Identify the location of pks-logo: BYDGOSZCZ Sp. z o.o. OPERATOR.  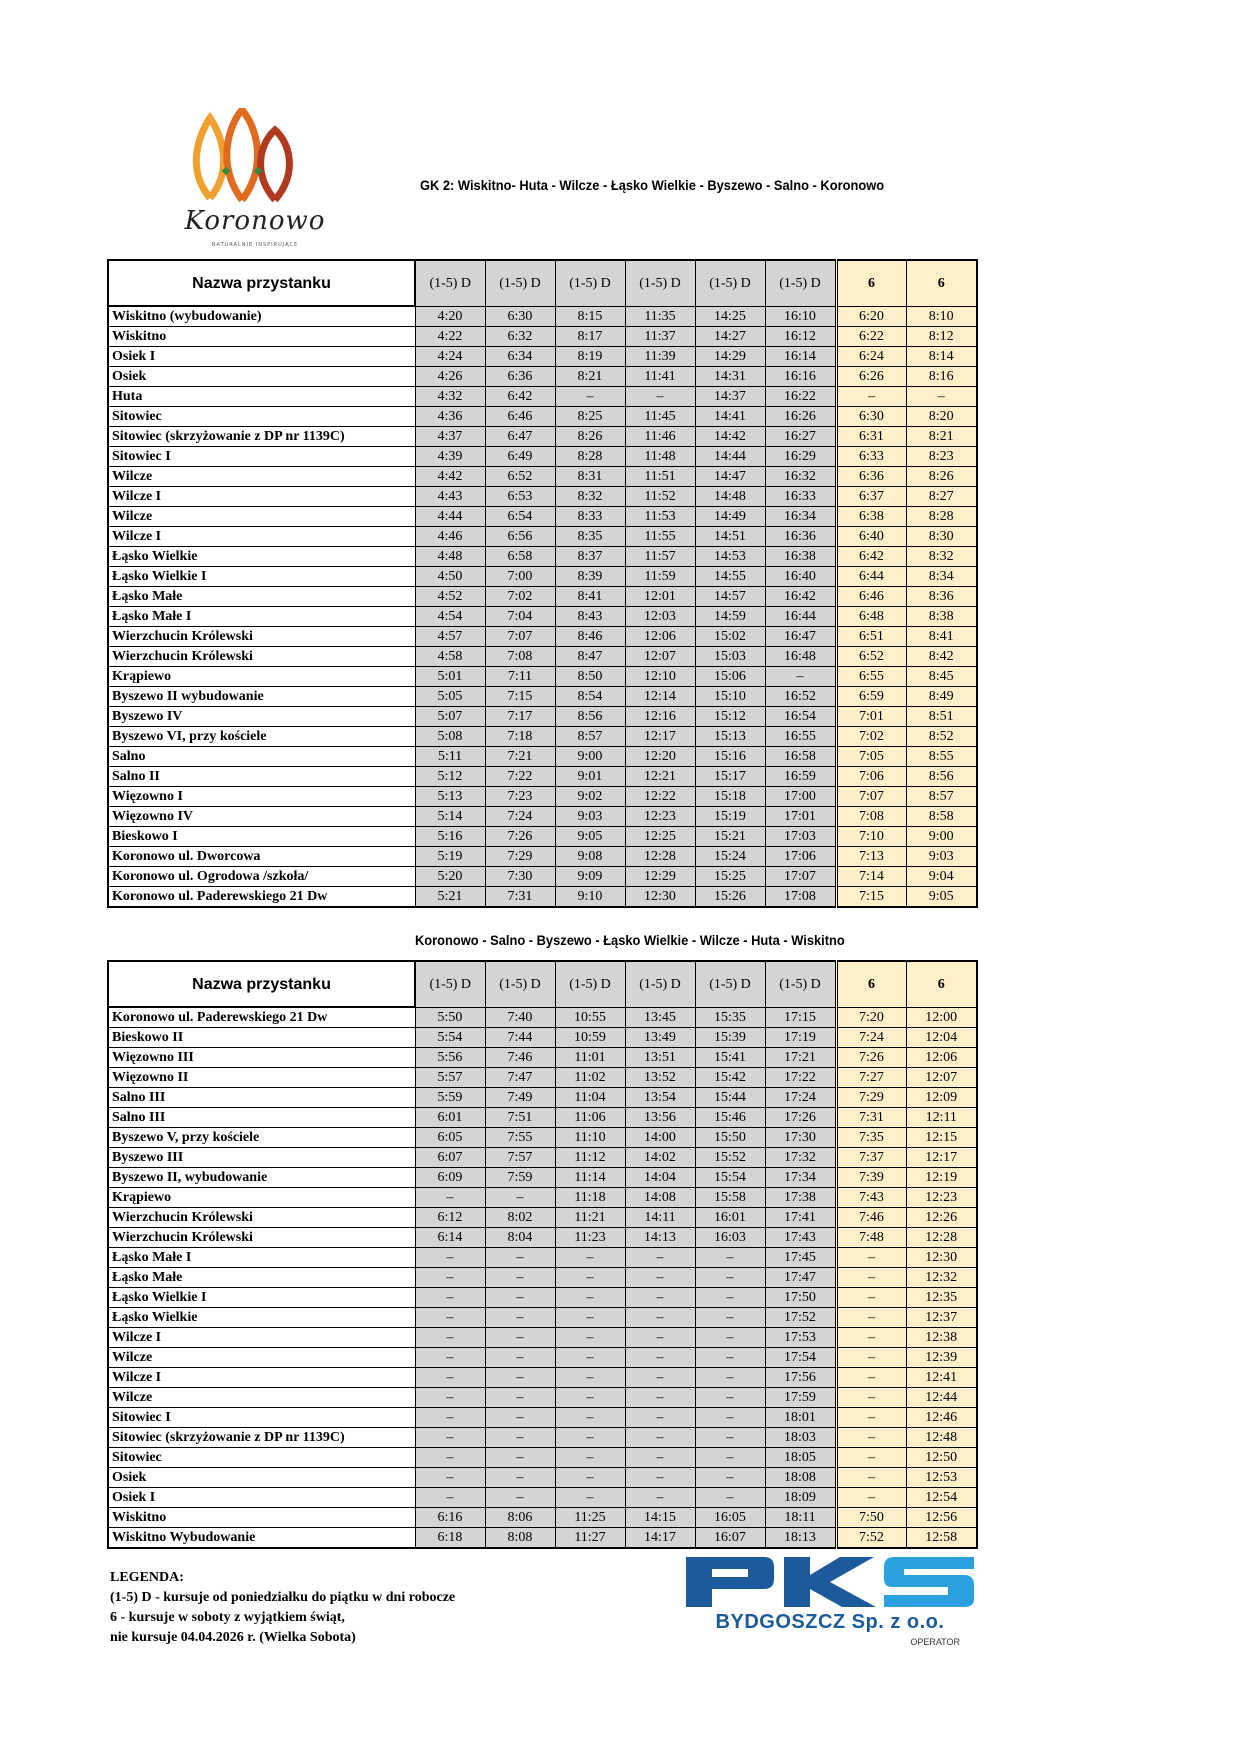
(830, 1603).